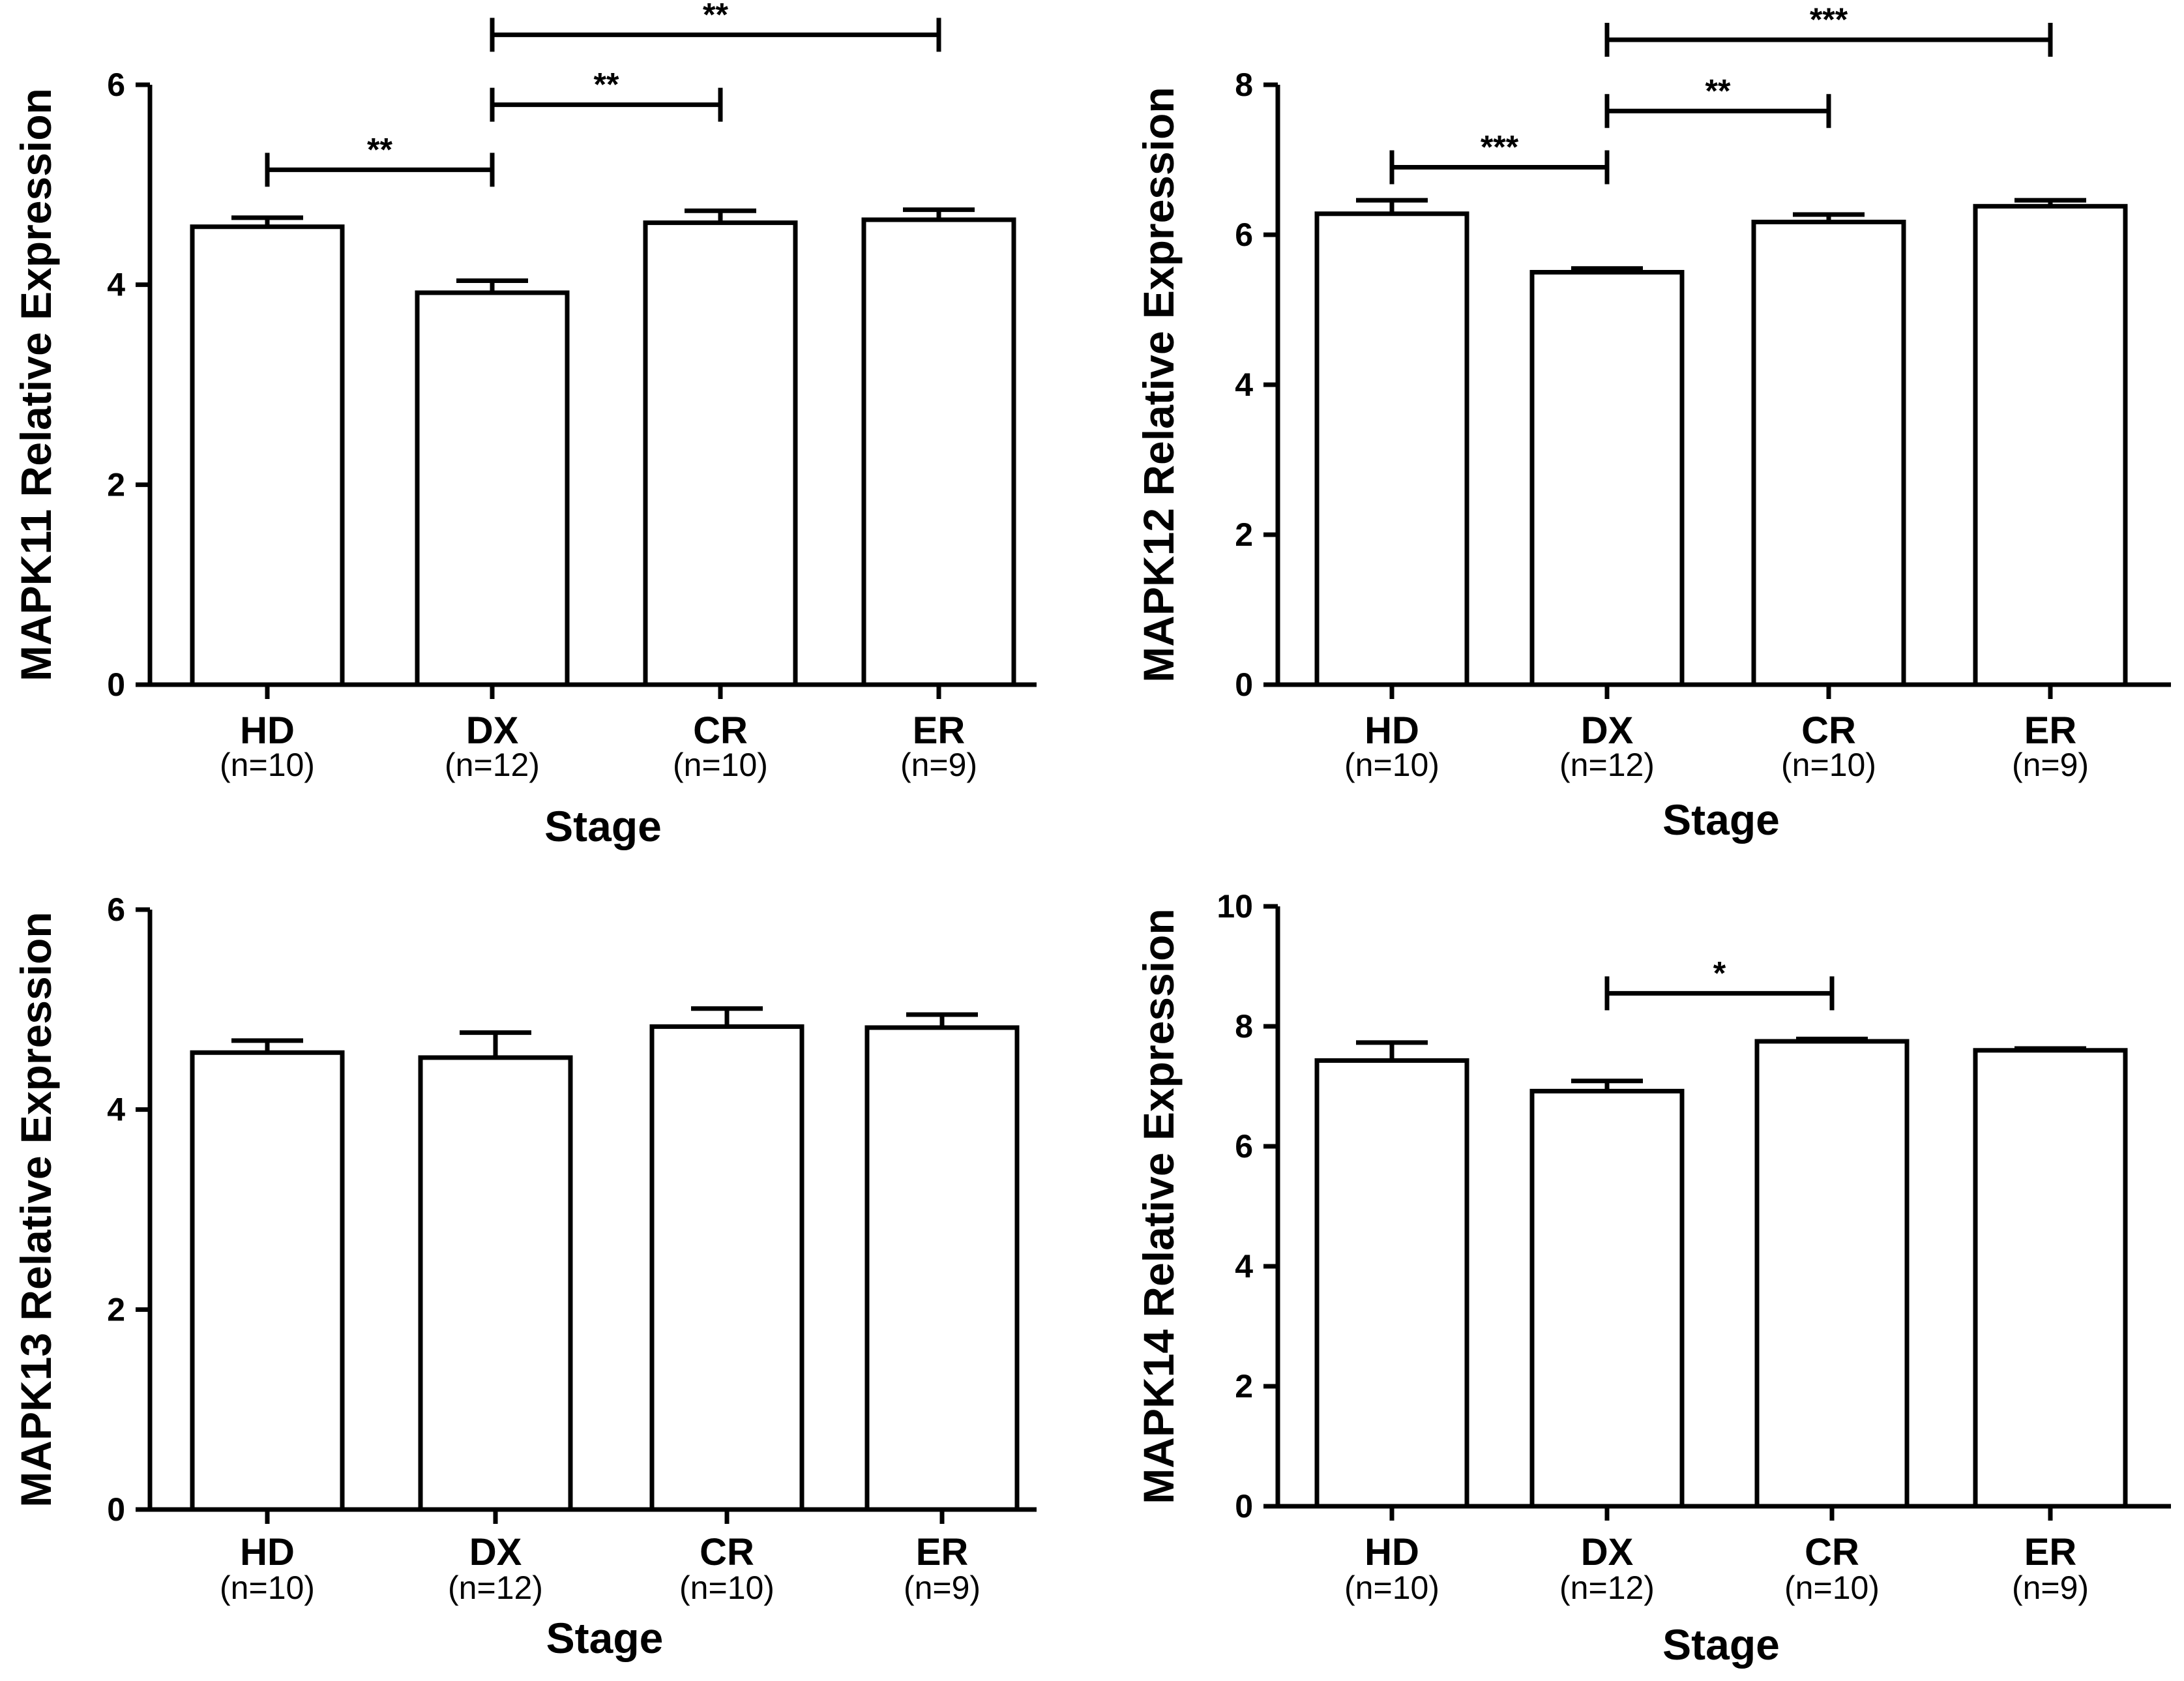 This screenshot has height=1681, width=2184. What do you see at coordinates (36, 384) in the screenshot?
I see `y-axis-title: MAPK11 Relative Expression` at bounding box center [36, 384].